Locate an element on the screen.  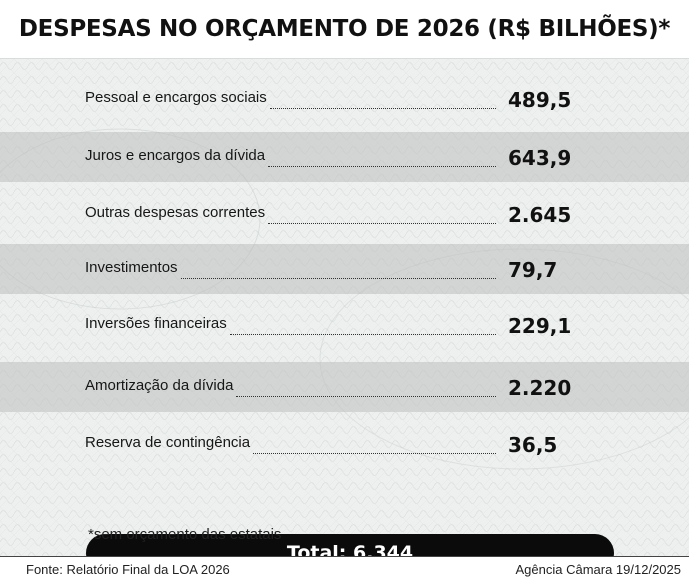
table-row: Reserva de contingência 36,5 is located at coordinates (344, 444).